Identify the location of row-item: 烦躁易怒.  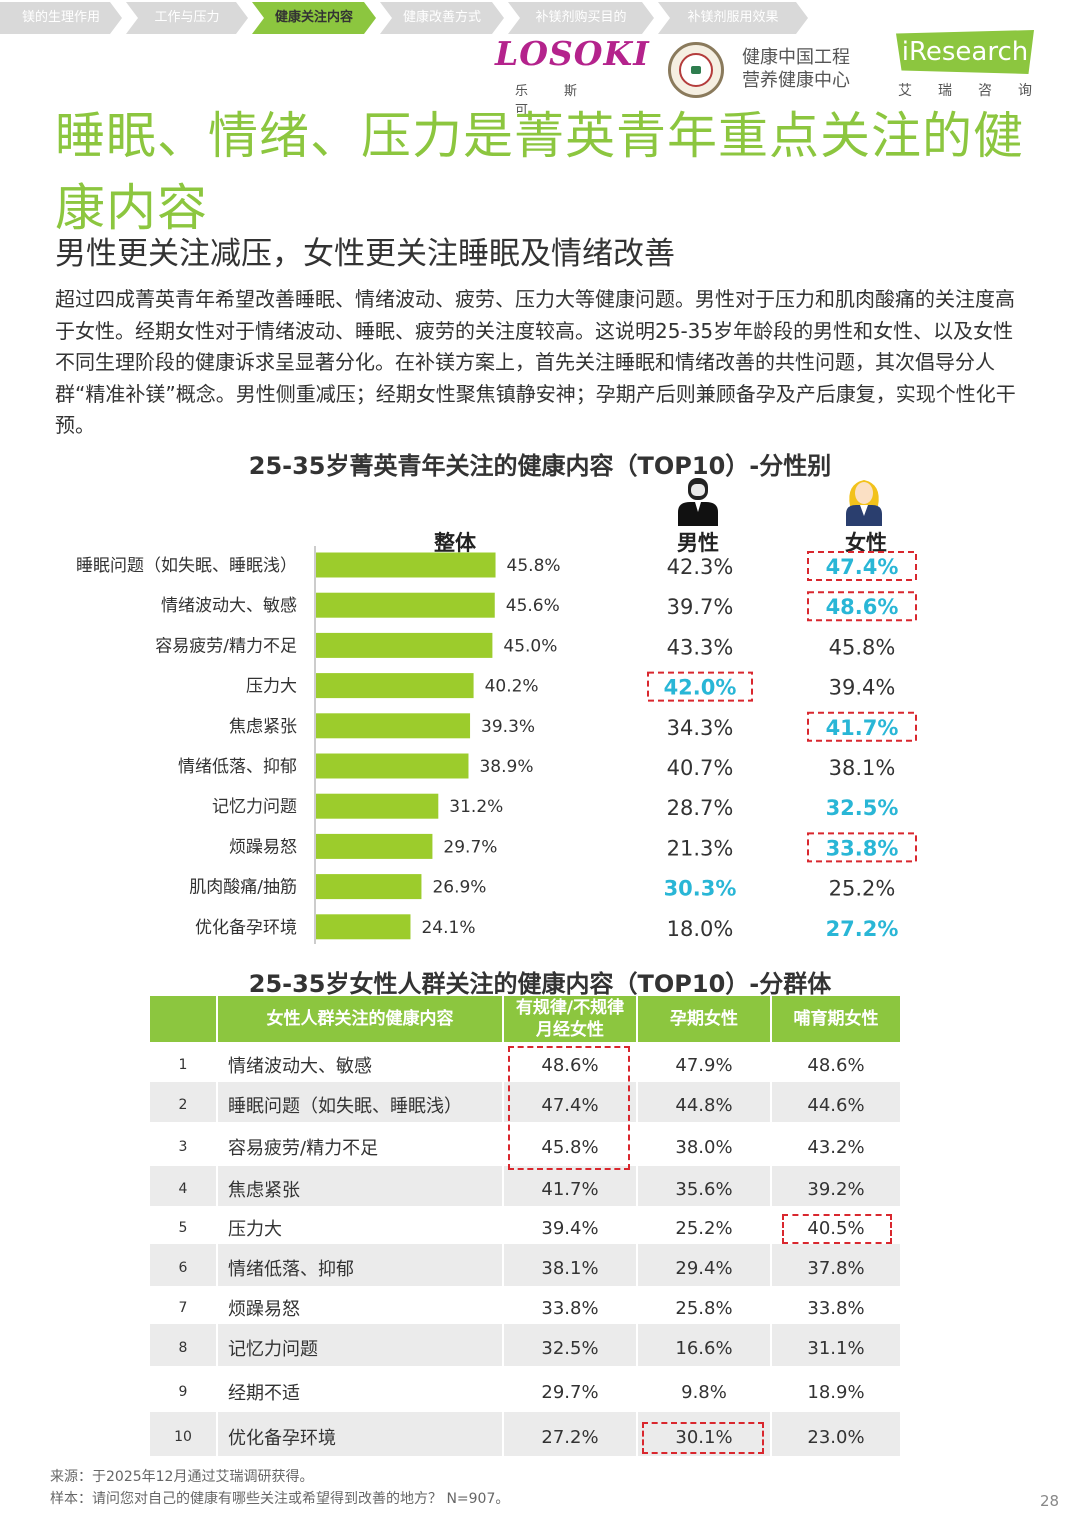
(264, 1309).